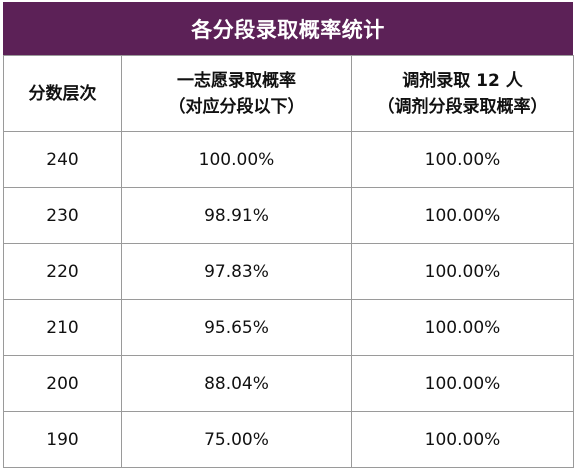 The width and height of the screenshot is (576, 468). I want to click on table-row: 190 75.00% 100.00%, so click(288, 439).